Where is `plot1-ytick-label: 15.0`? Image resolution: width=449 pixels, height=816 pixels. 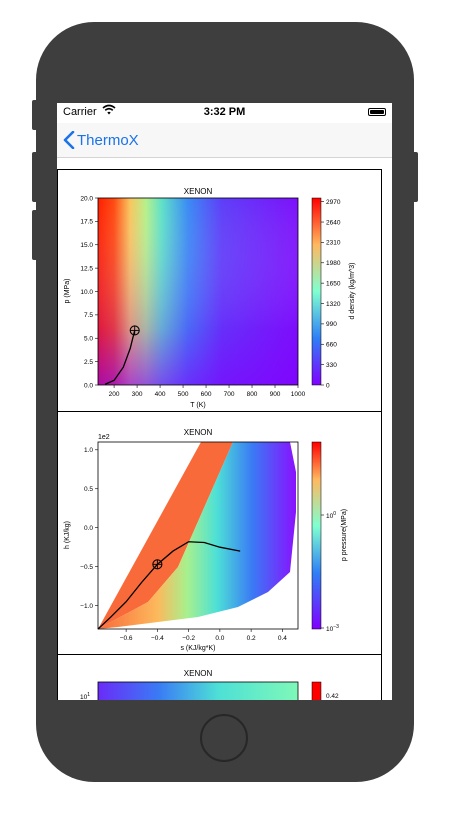
plot1-ytick-label: 15.0 is located at coordinates (86, 245).